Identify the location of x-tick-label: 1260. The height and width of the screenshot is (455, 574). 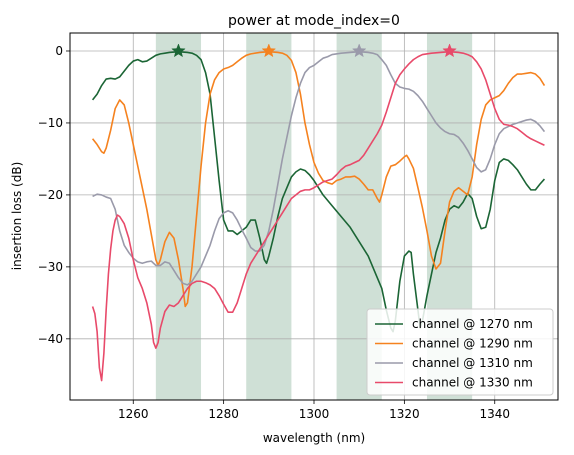
(133, 414).